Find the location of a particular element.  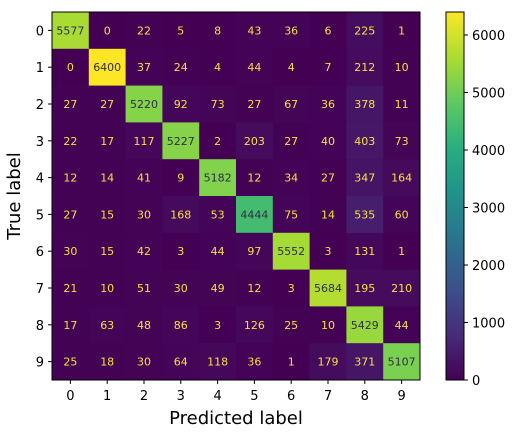

colorbar-tick-label: 2000 is located at coordinates (488, 266).